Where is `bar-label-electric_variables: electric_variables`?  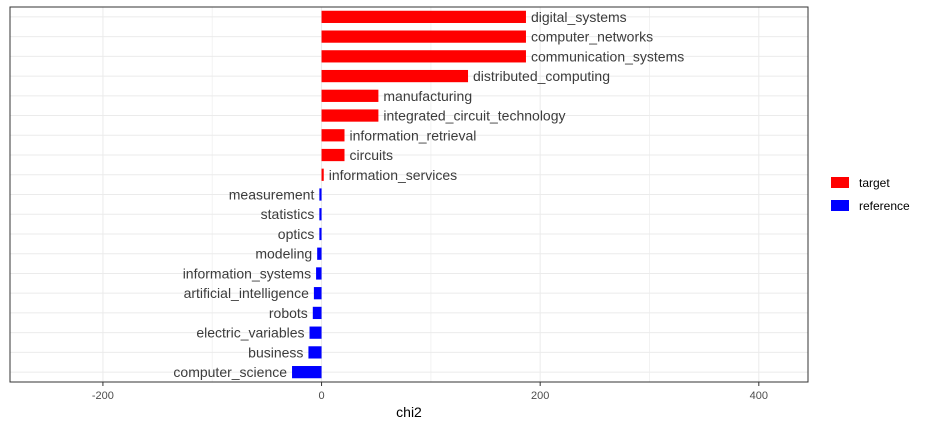
bar-label-electric_variables: electric_variables is located at coordinates (250, 333).